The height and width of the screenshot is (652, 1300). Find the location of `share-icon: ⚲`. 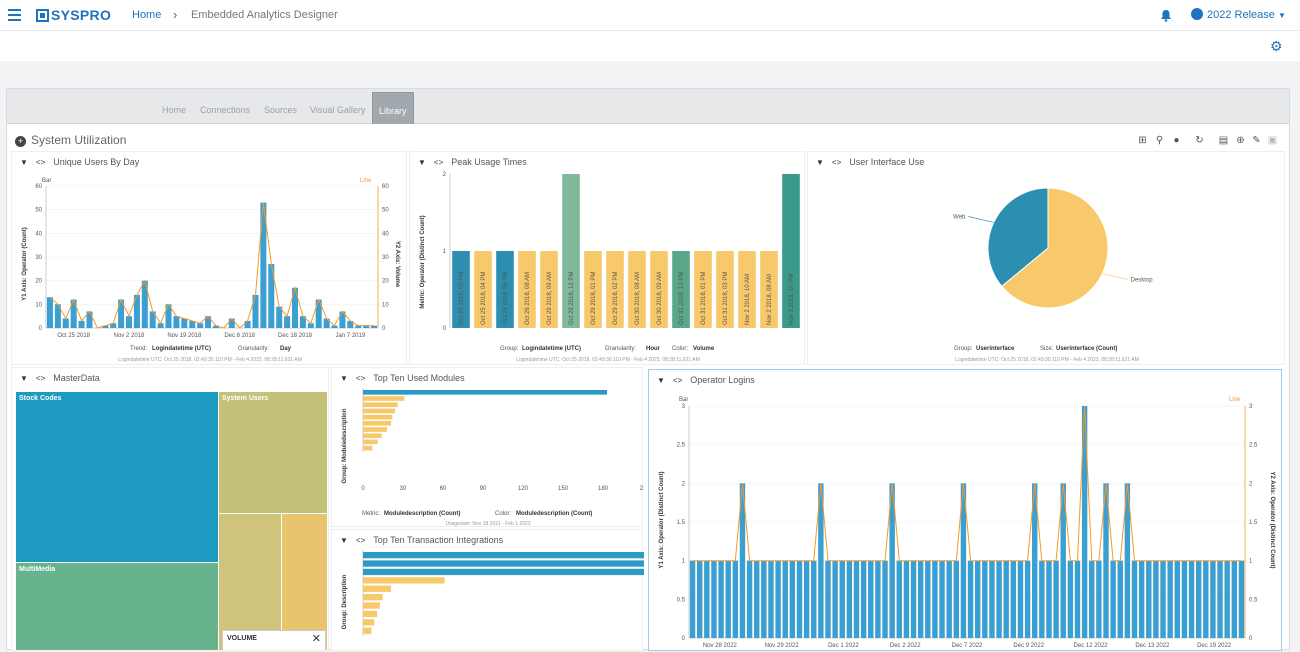

share-icon: ⚲ is located at coordinates (1159, 140).